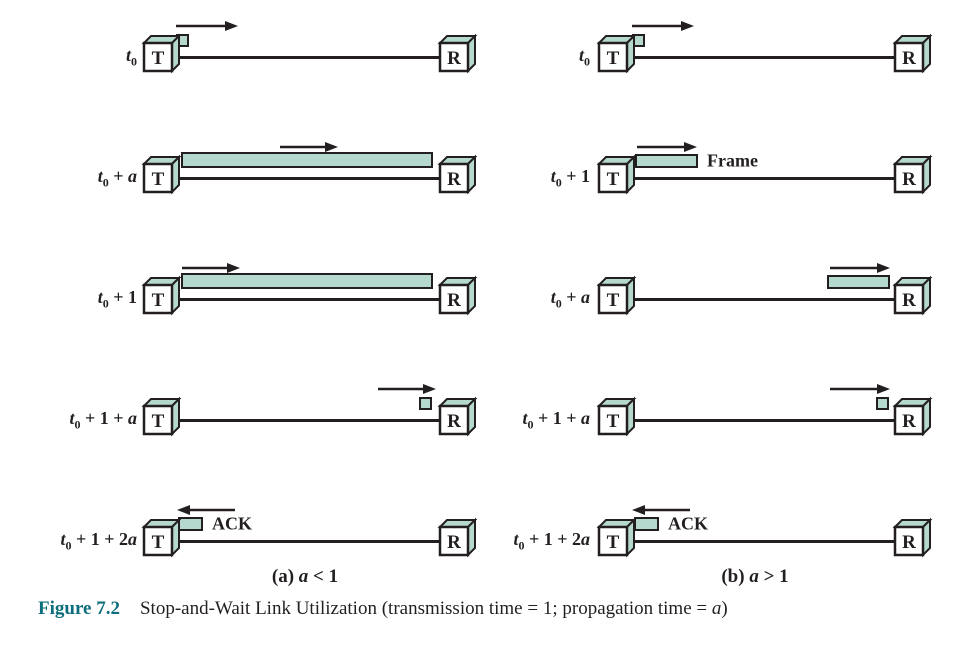 The image size is (964, 653). I want to click on frame-block-label: Frame, so click(732, 160).